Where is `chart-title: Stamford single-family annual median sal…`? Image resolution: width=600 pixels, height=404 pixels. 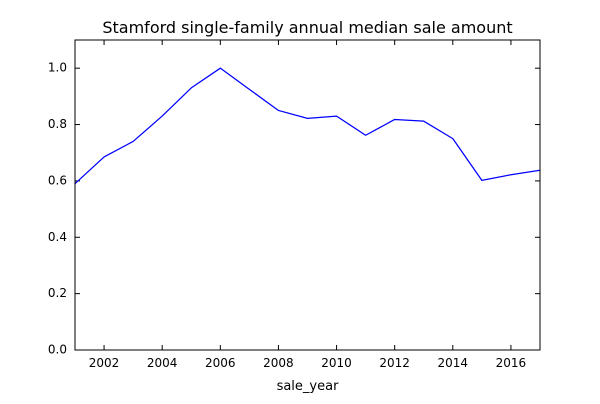
chart-title: Stamford single-family annual median sal… is located at coordinates (307, 27).